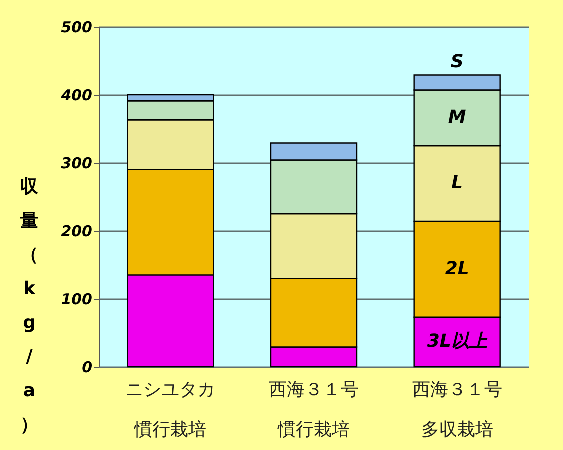  What do you see at coordinates (457, 269) in the screenshot?
I see `series-label: 2L` at bounding box center [457, 269].